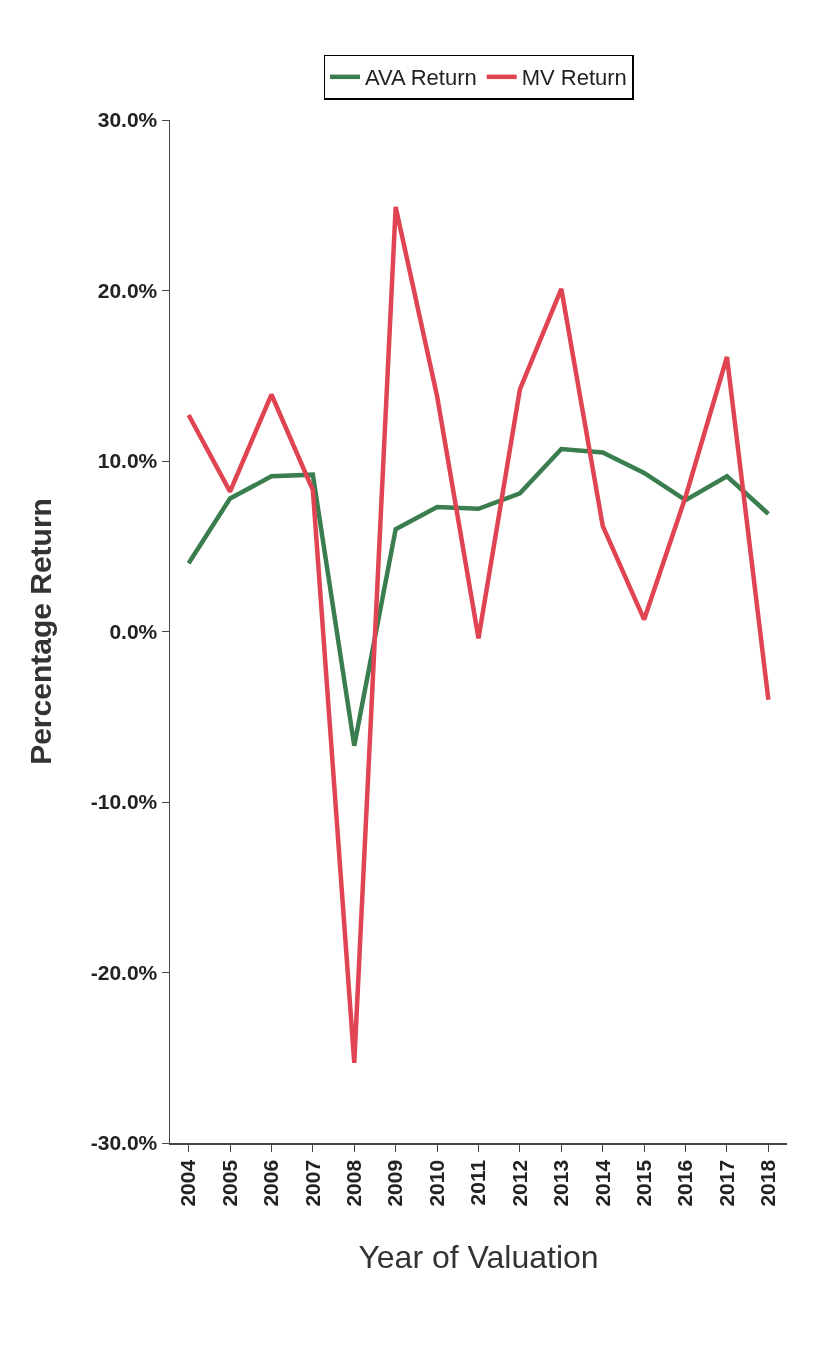 This screenshot has width=817, height=1363. I want to click on y-tick-label: -10.0%, so click(124, 802).